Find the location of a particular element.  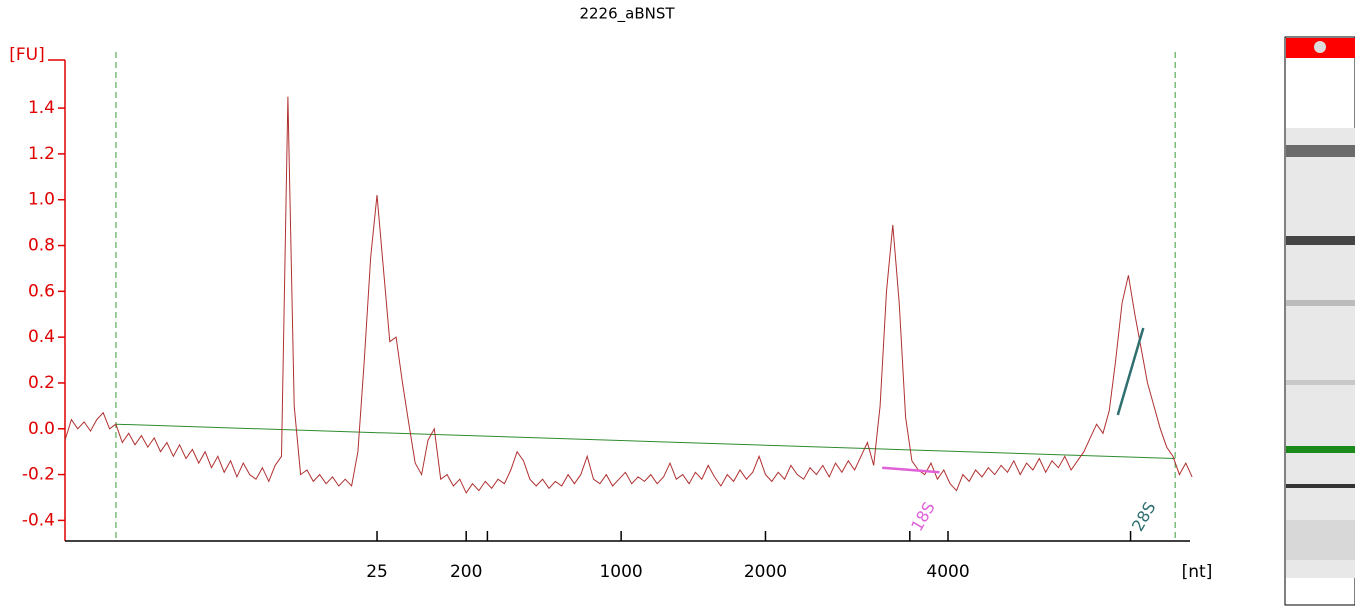

y-tick-label: 0.4 is located at coordinates (41, 337).